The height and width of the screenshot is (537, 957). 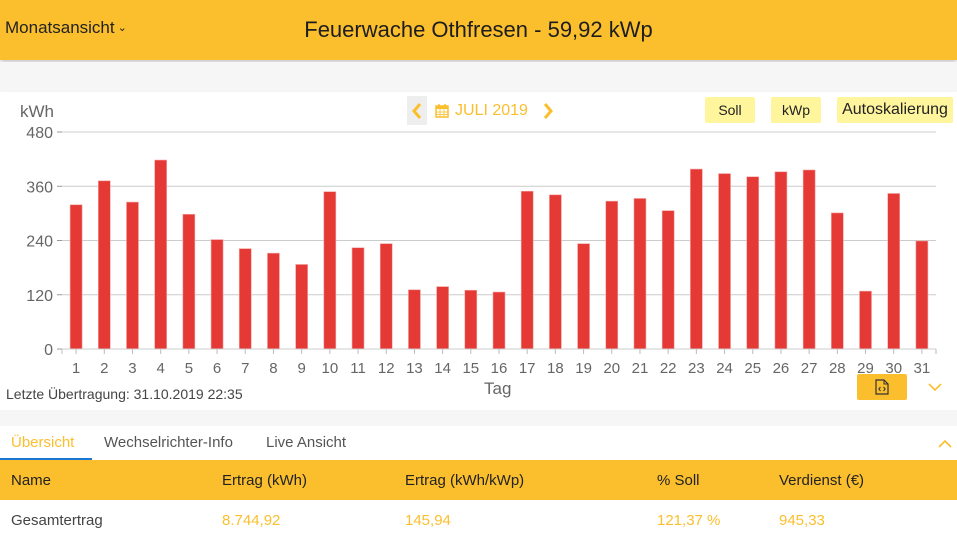 What do you see at coordinates (168, 442) in the screenshot?
I see `tab-wechselrichter-info: Wechselrichter-Info` at bounding box center [168, 442].